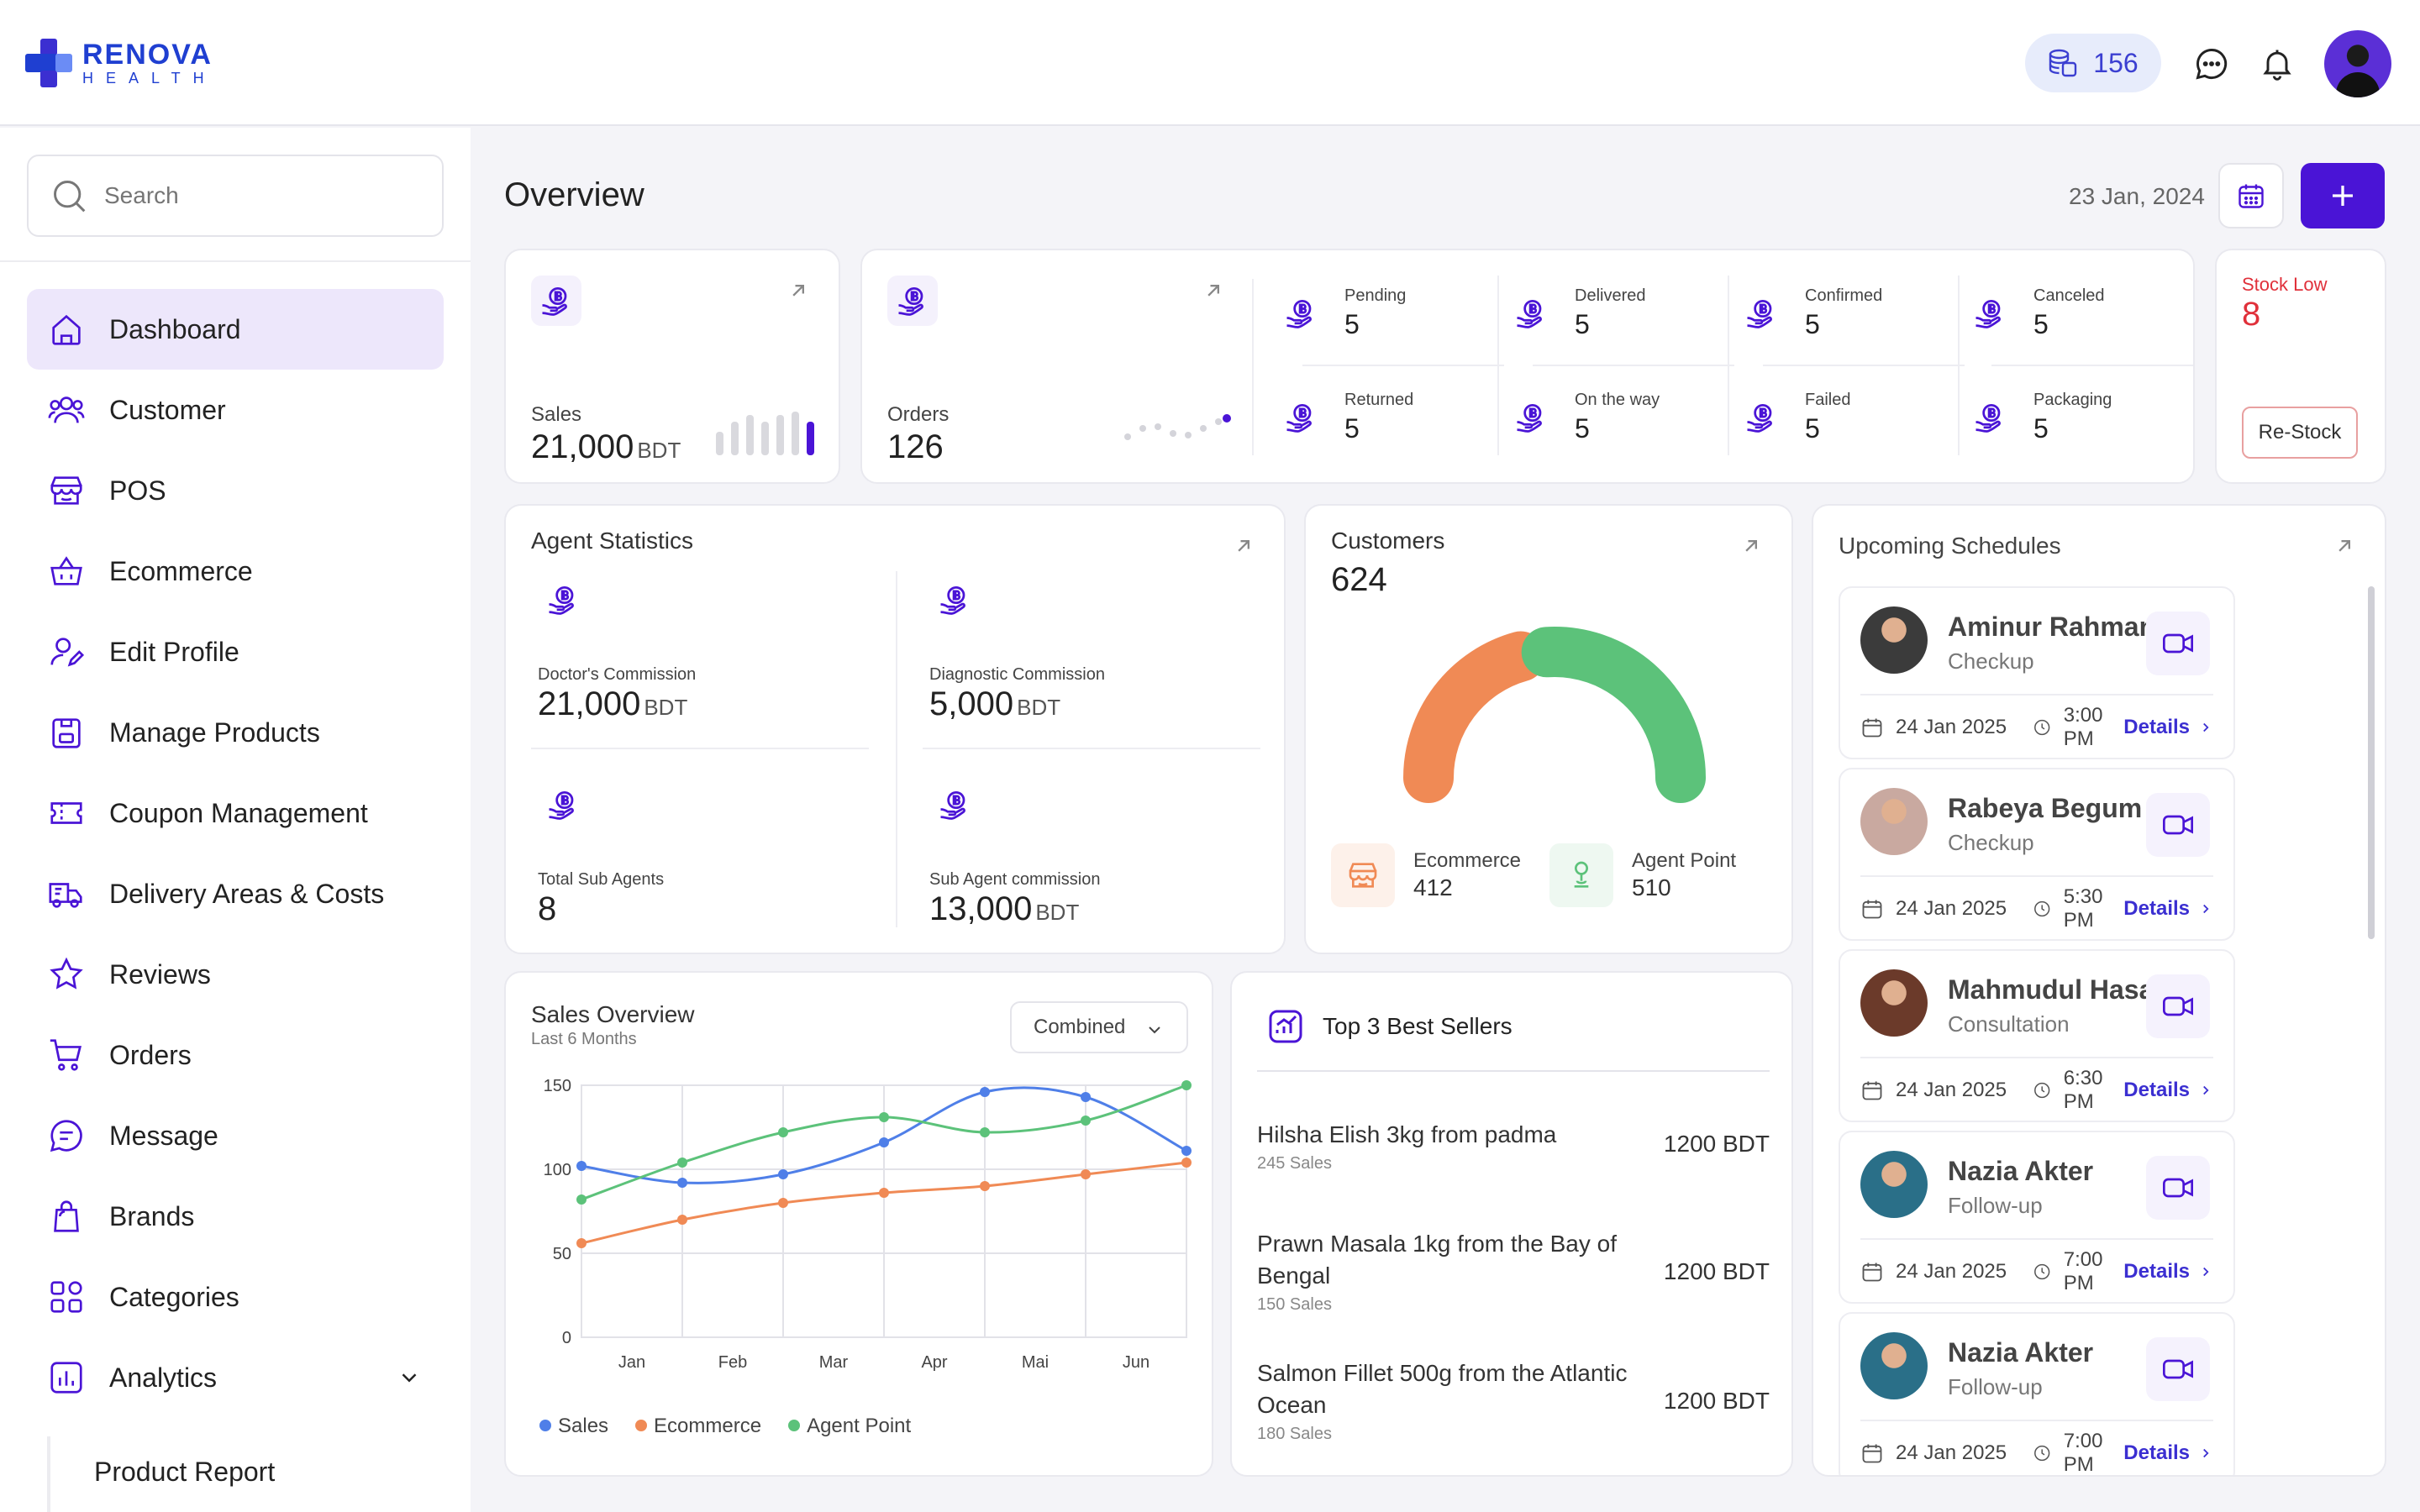 The width and height of the screenshot is (2420, 1512). I want to click on sidebar-item-label: Reviews, so click(160, 974).